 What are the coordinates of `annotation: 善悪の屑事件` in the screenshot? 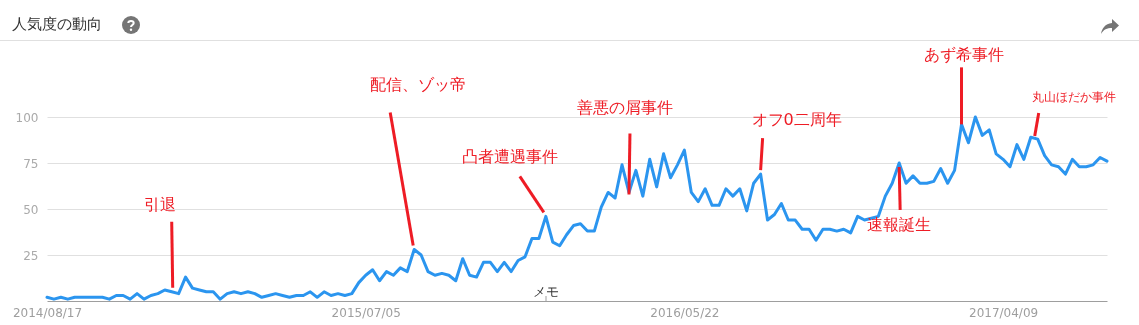 It's located at (624, 108).